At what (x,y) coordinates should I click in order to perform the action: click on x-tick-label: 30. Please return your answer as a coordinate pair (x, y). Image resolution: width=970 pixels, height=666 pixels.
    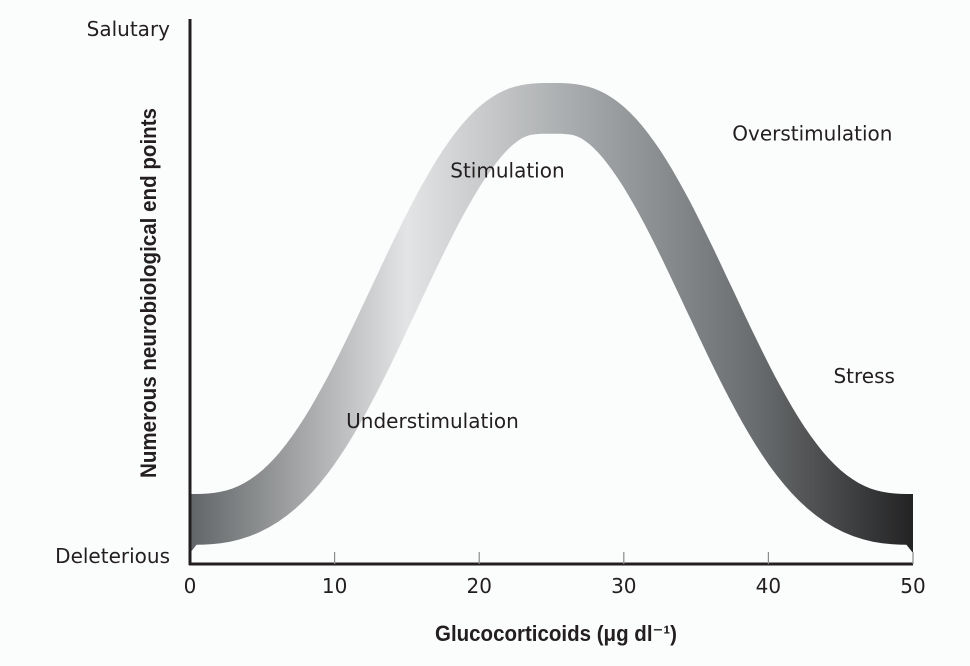
    Looking at the image, I should click on (623, 586).